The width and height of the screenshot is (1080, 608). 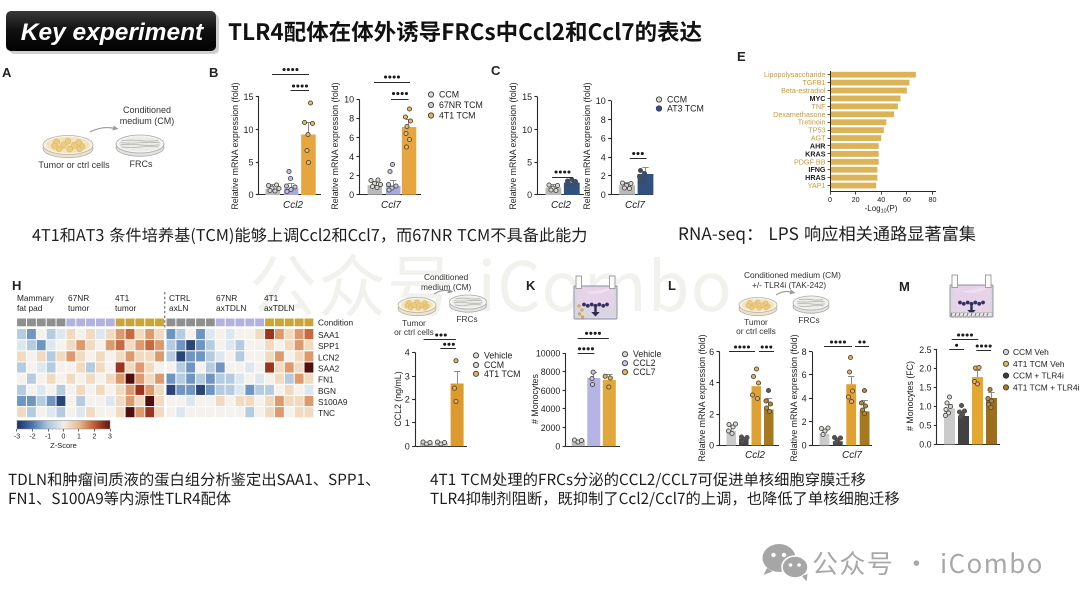 I want to click on svg-text: 1.0, so click(x=925, y=406).